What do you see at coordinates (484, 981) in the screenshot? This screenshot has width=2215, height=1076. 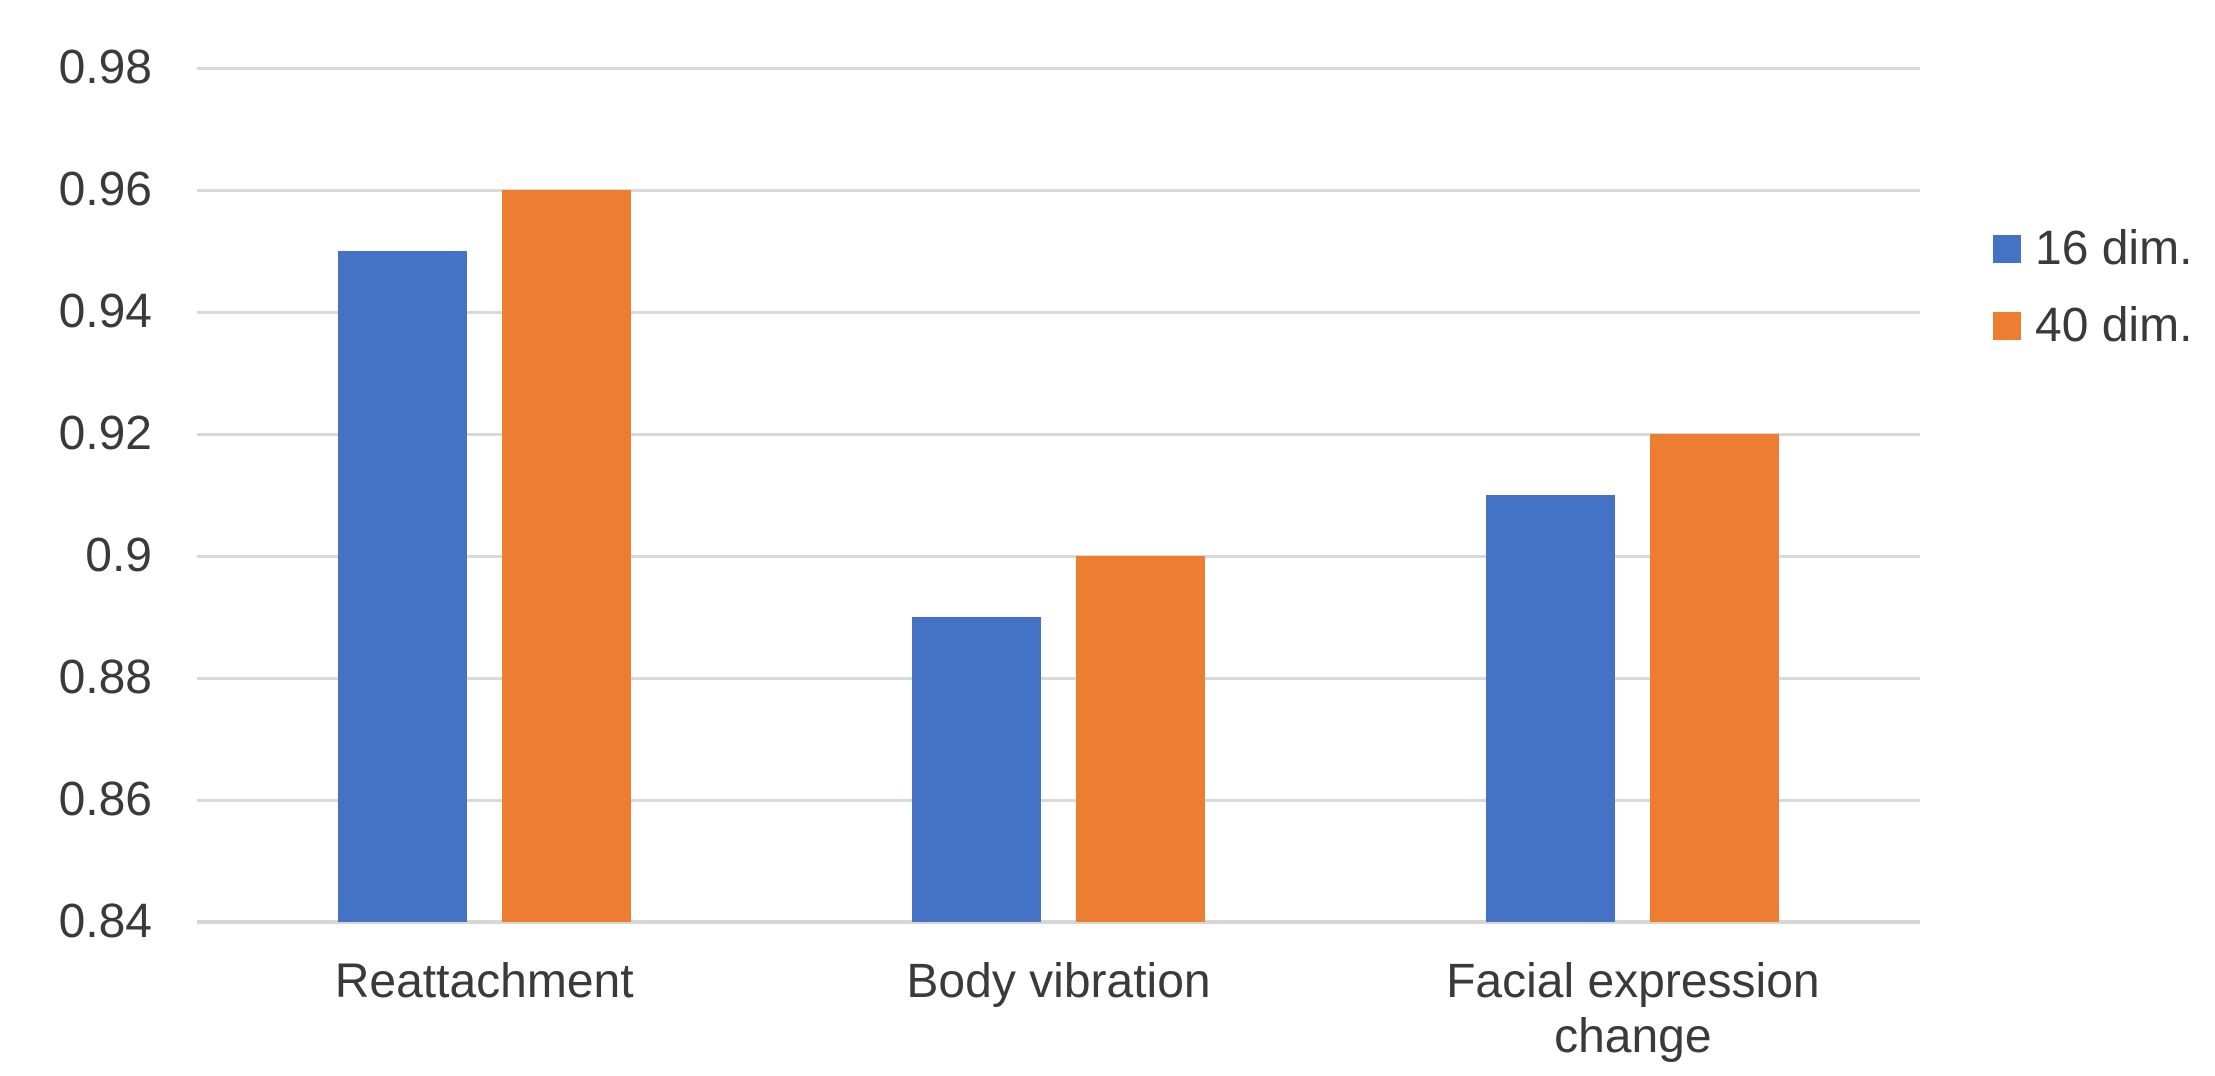 I see `x-tick-label: Reattachment` at bounding box center [484, 981].